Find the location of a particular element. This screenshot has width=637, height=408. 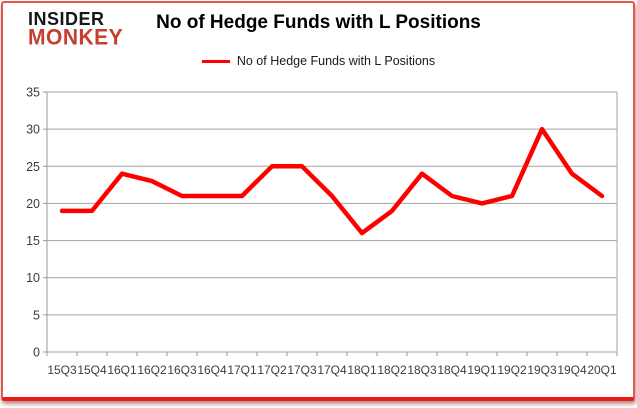

y-axis-label: 25 is located at coordinates (33, 167).